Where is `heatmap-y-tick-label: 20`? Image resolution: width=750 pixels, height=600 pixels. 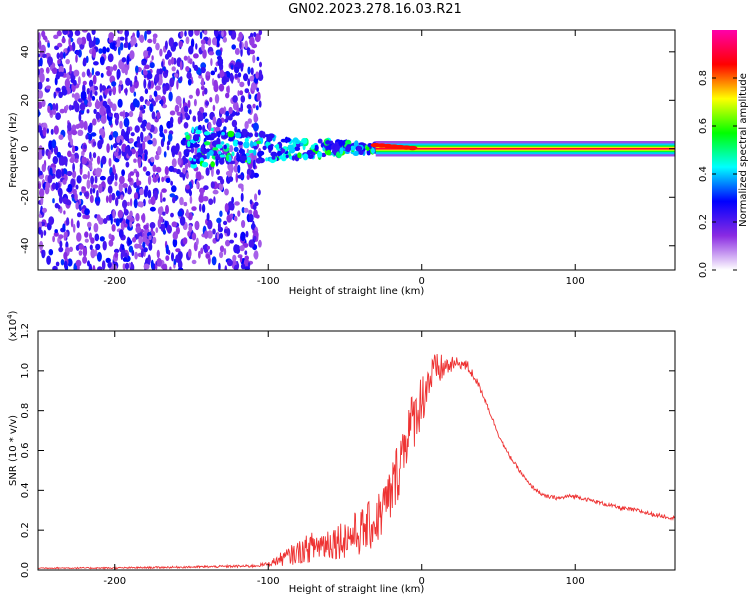
heatmap-y-tick-label: 20 is located at coordinates (25, 100).